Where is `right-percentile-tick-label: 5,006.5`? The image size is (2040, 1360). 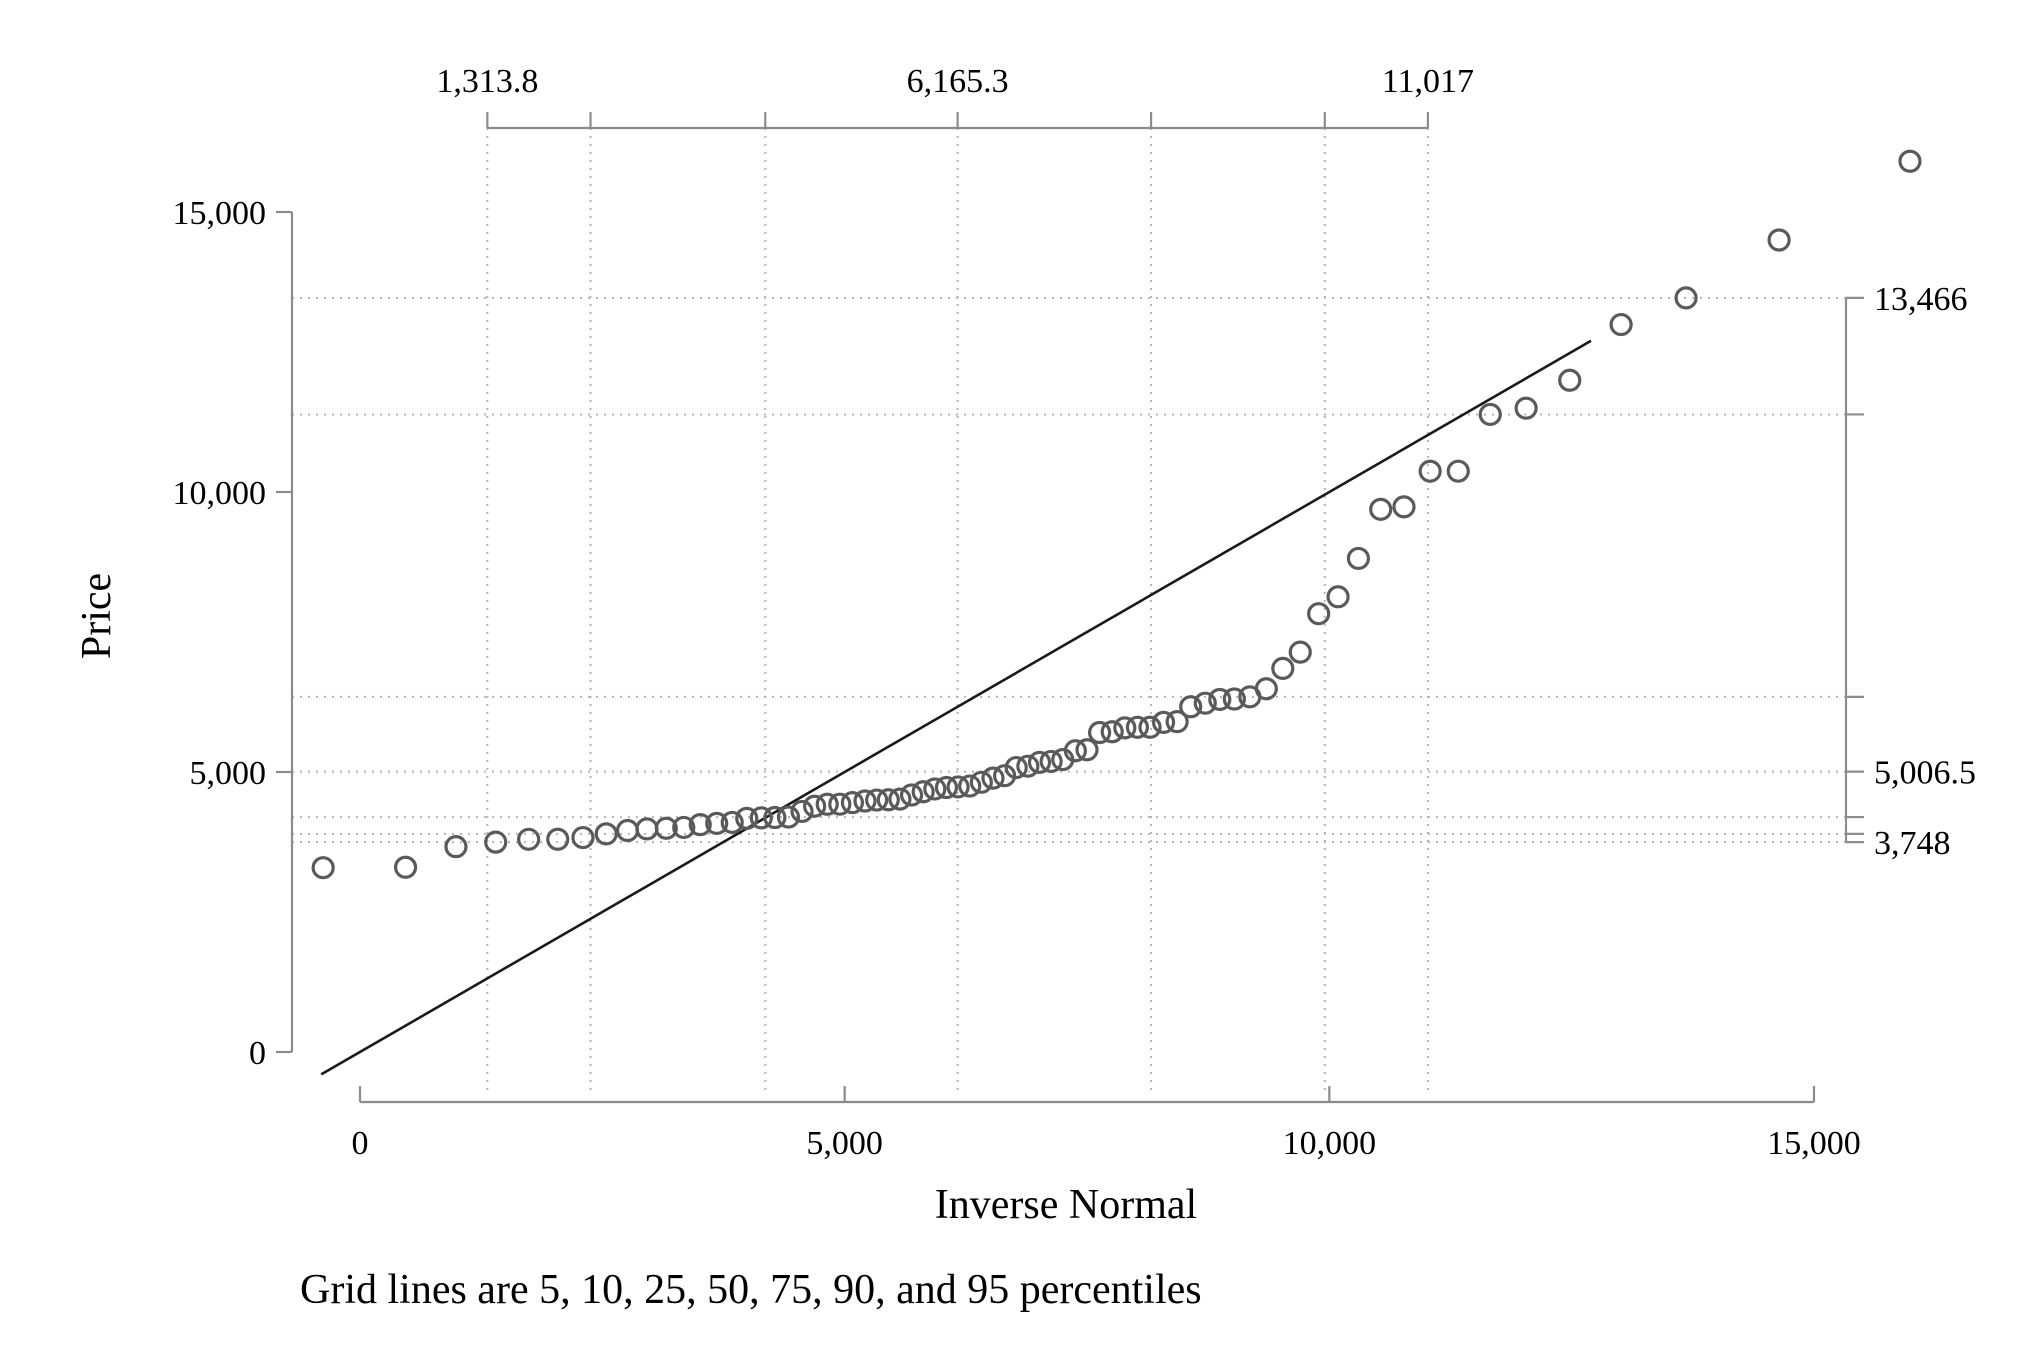
right-percentile-tick-label: 5,006.5 is located at coordinates (1925, 773).